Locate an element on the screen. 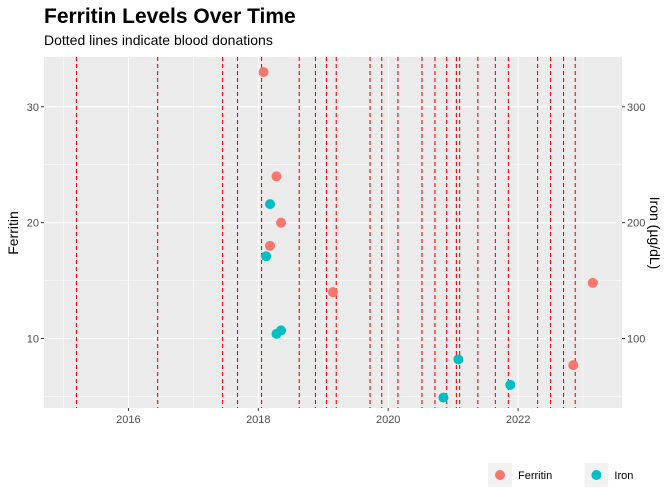  legend: Ferritin Iron is located at coordinates (560, 475).